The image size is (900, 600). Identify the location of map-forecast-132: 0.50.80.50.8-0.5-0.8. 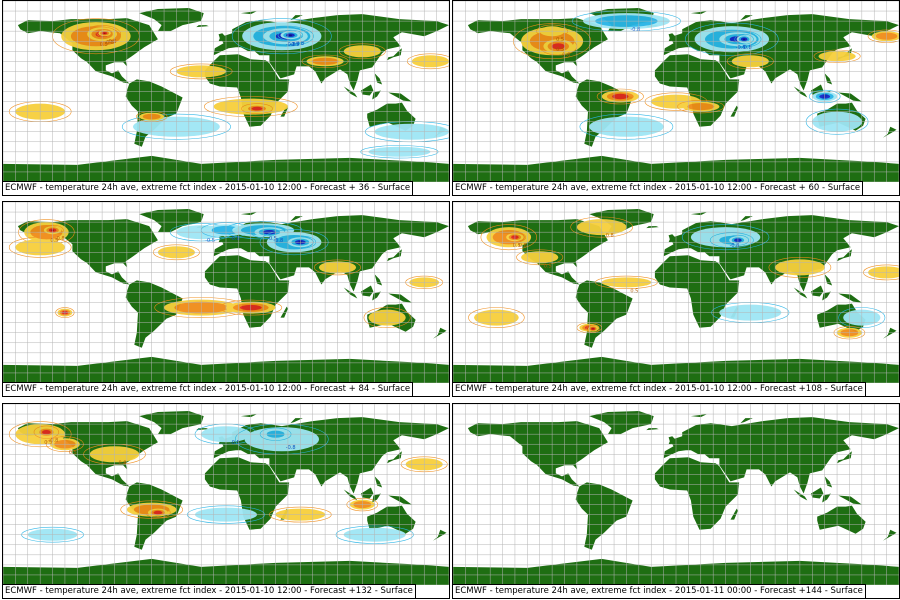
(226, 494).